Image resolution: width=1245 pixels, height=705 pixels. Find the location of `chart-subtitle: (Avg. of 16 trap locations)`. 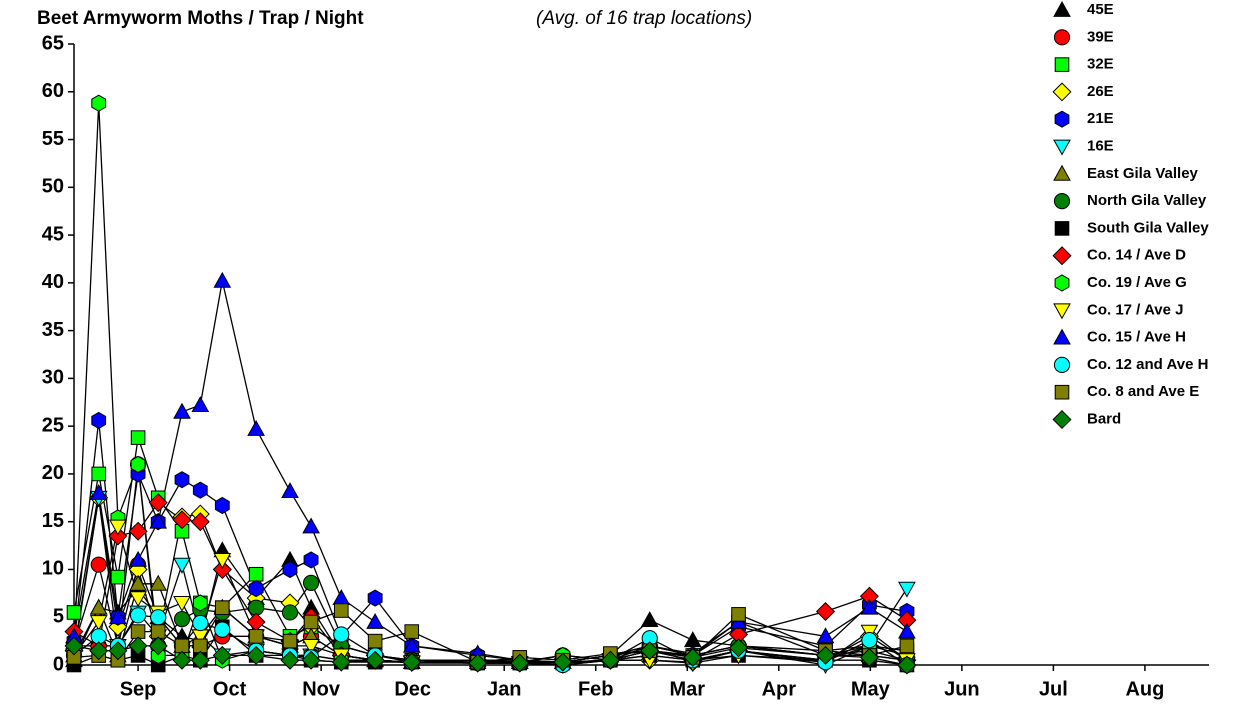

chart-subtitle: (Avg. of 16 trap locations) is located at coordinates (644, 18).